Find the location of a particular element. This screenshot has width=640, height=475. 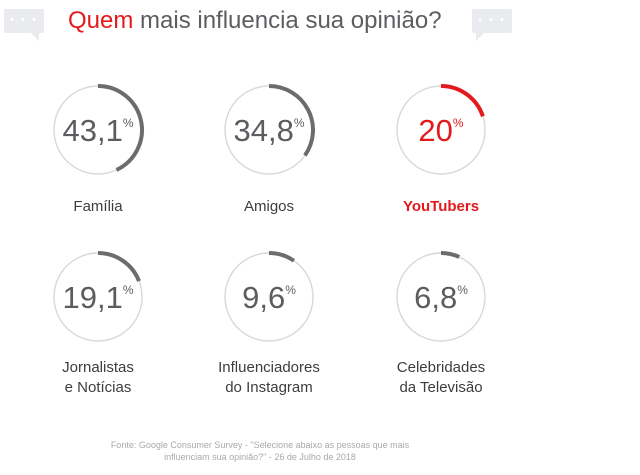

donut-label: Influenciadores do Instagram is located at coordinates (269, 378).